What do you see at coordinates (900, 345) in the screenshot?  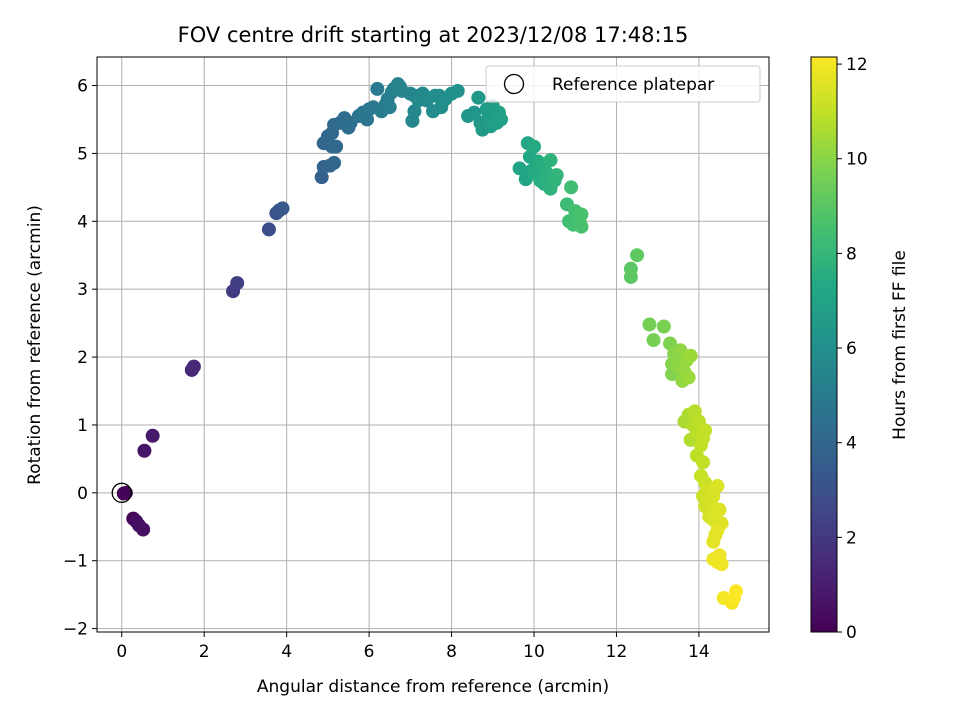 I see `colorbar-label: Hours from first FF file` at bounding box center [900, 345].